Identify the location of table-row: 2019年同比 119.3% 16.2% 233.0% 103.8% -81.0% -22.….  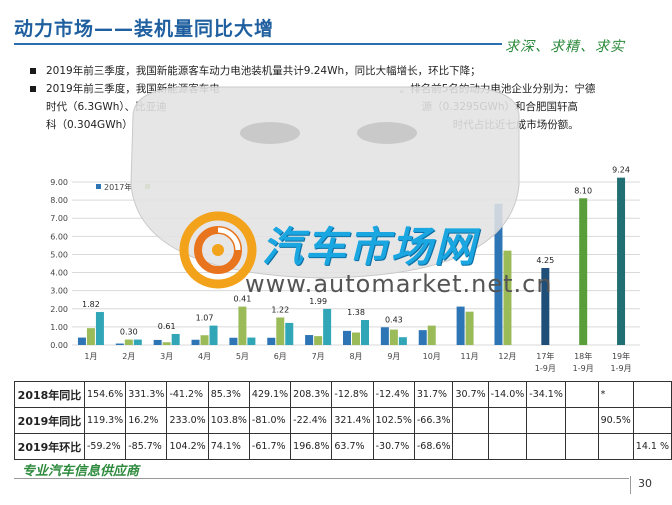
(343, 420).